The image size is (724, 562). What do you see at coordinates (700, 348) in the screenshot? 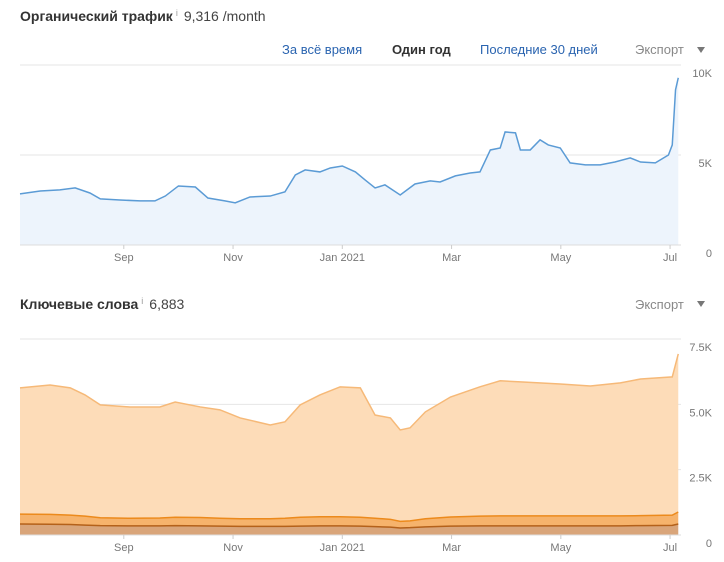
I see `y-tick-label: 7.5K` at bounding box center [700, 348].